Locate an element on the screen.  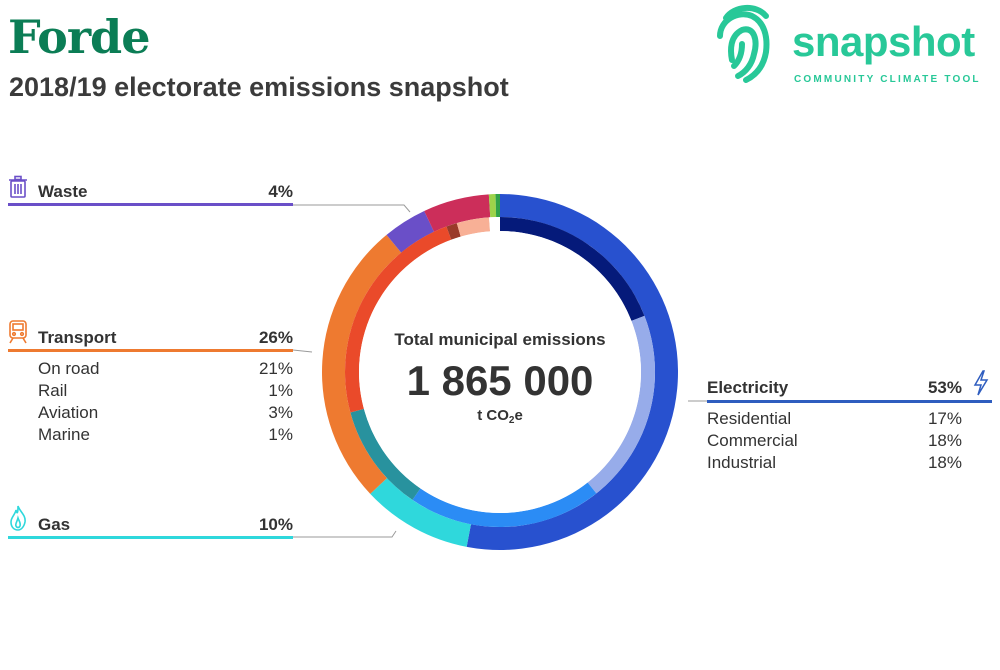
waste-percent: 4% is located at coordinates (280, 191).